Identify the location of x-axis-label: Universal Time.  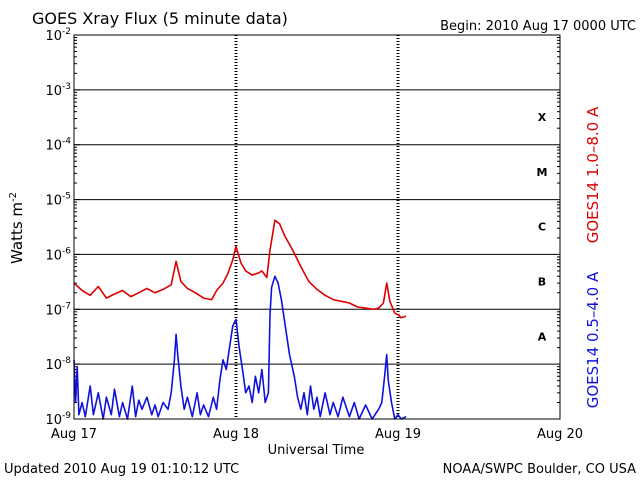
(316, 450).